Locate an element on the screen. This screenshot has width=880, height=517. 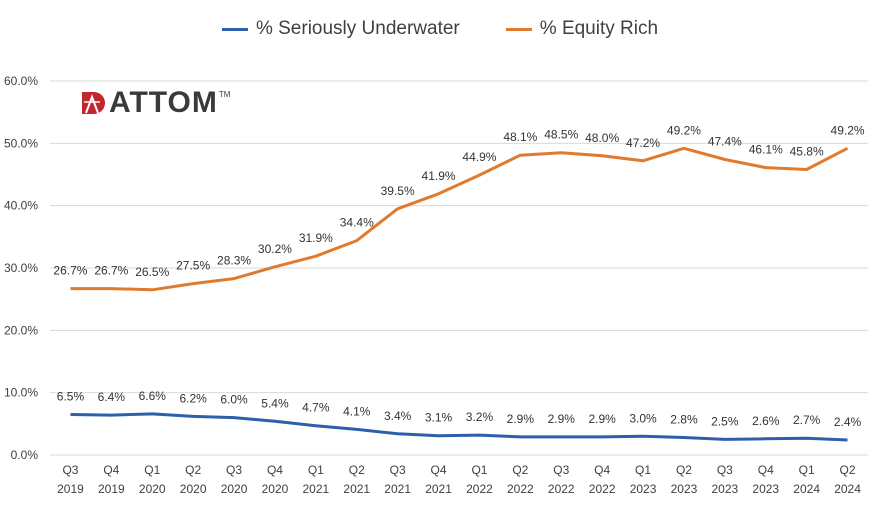
data-label-equity-rich: 48.1% is located at coordinates (520, 137).